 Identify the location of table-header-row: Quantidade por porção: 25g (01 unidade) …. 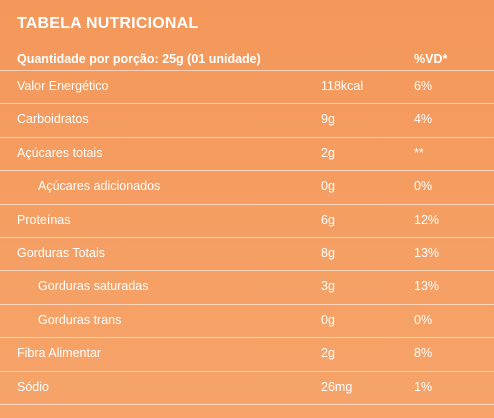
(247, 59).